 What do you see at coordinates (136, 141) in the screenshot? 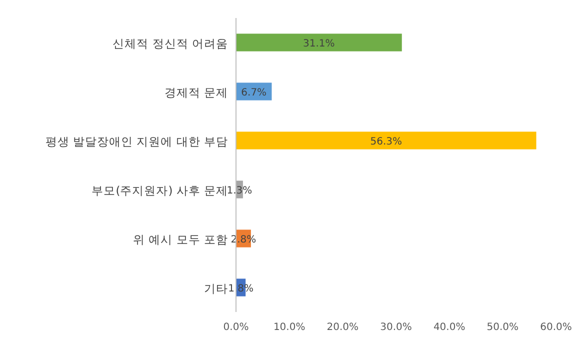
I see `y-tick-label: 평생 발달장애인 지원에 대한 부담` at bounding box center [136, 141].